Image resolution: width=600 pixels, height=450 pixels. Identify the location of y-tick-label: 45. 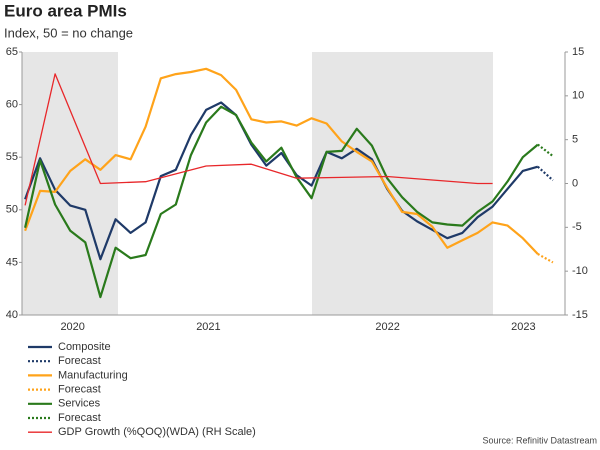
(12, 262).